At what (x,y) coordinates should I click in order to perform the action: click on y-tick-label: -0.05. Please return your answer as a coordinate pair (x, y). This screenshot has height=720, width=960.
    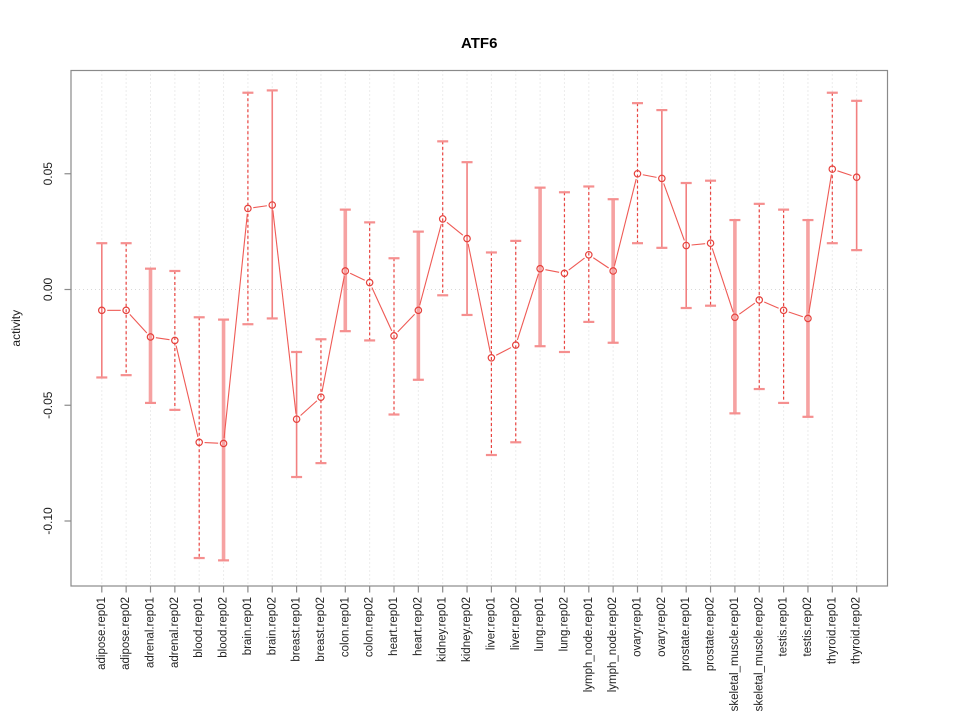
    Looking at the image, I should click on (48, 405).